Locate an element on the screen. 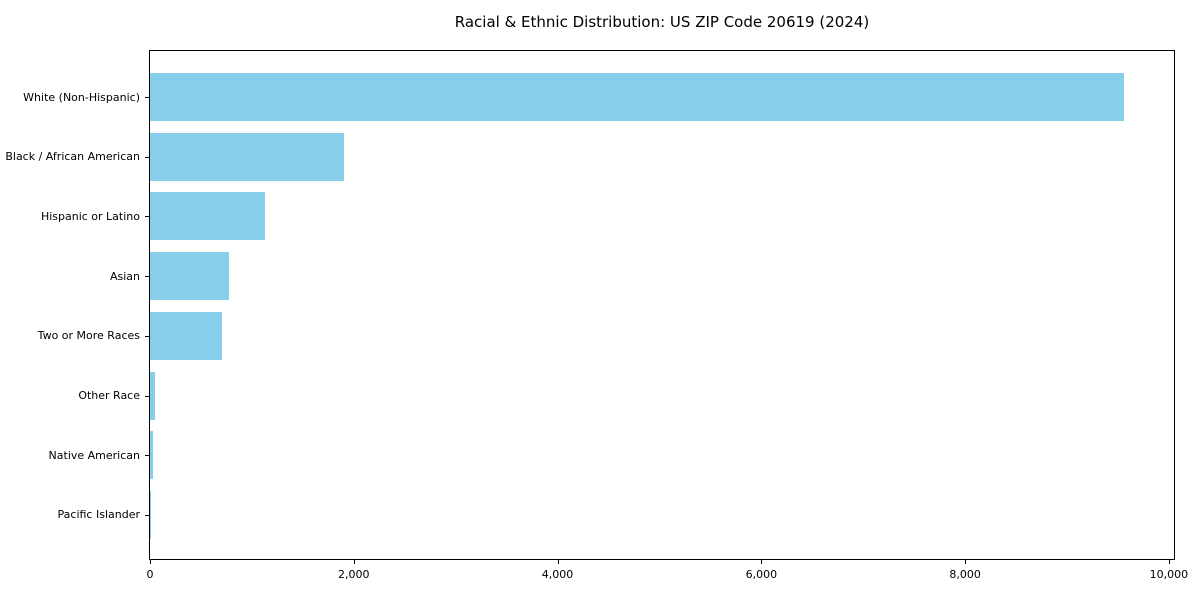  y-axis-label: Pacific Islander is located at coordinates (98, 515).